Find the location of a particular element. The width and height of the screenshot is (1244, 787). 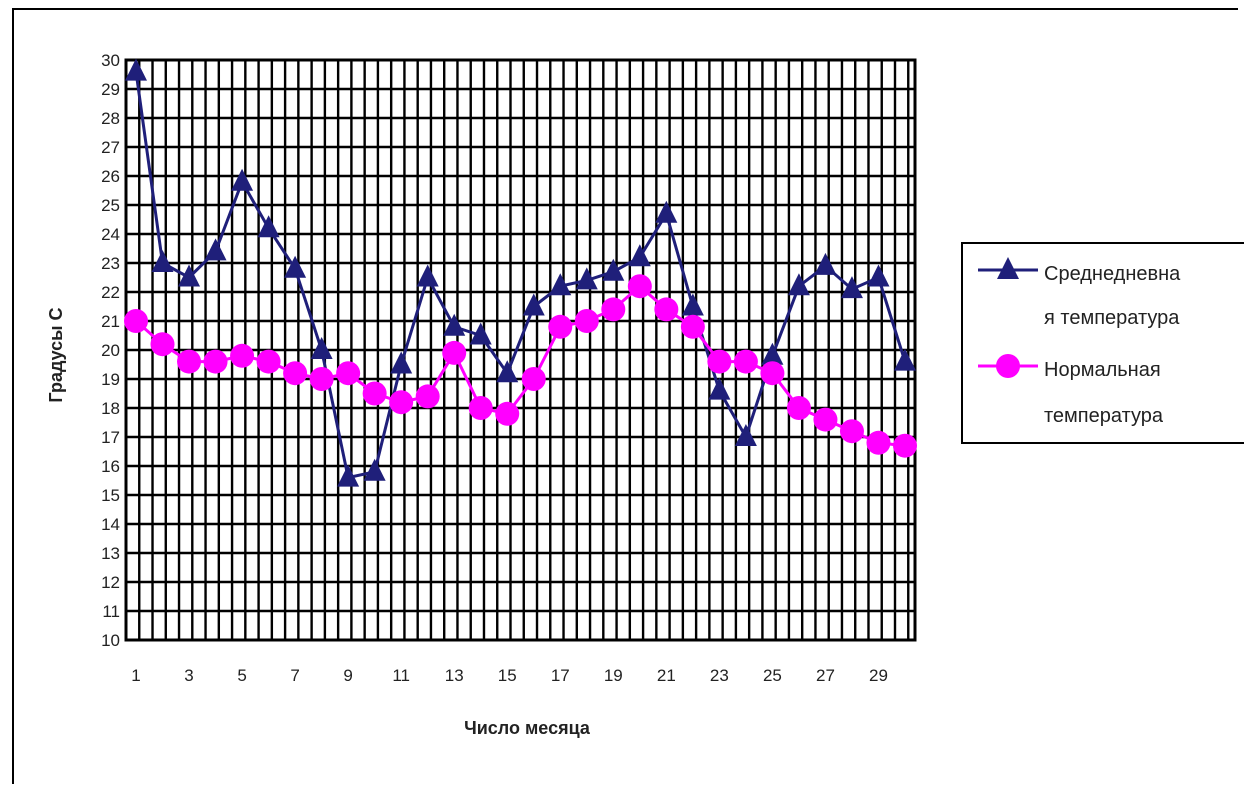

x-tick-label: 13 is located at coordinates (454, 675).